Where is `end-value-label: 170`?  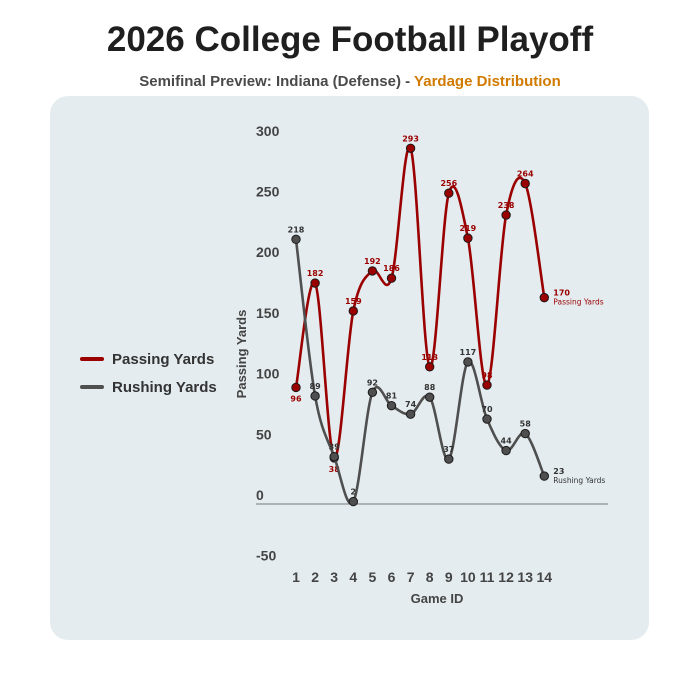 end-value-label: 170 is located at coordinates (561, 293).